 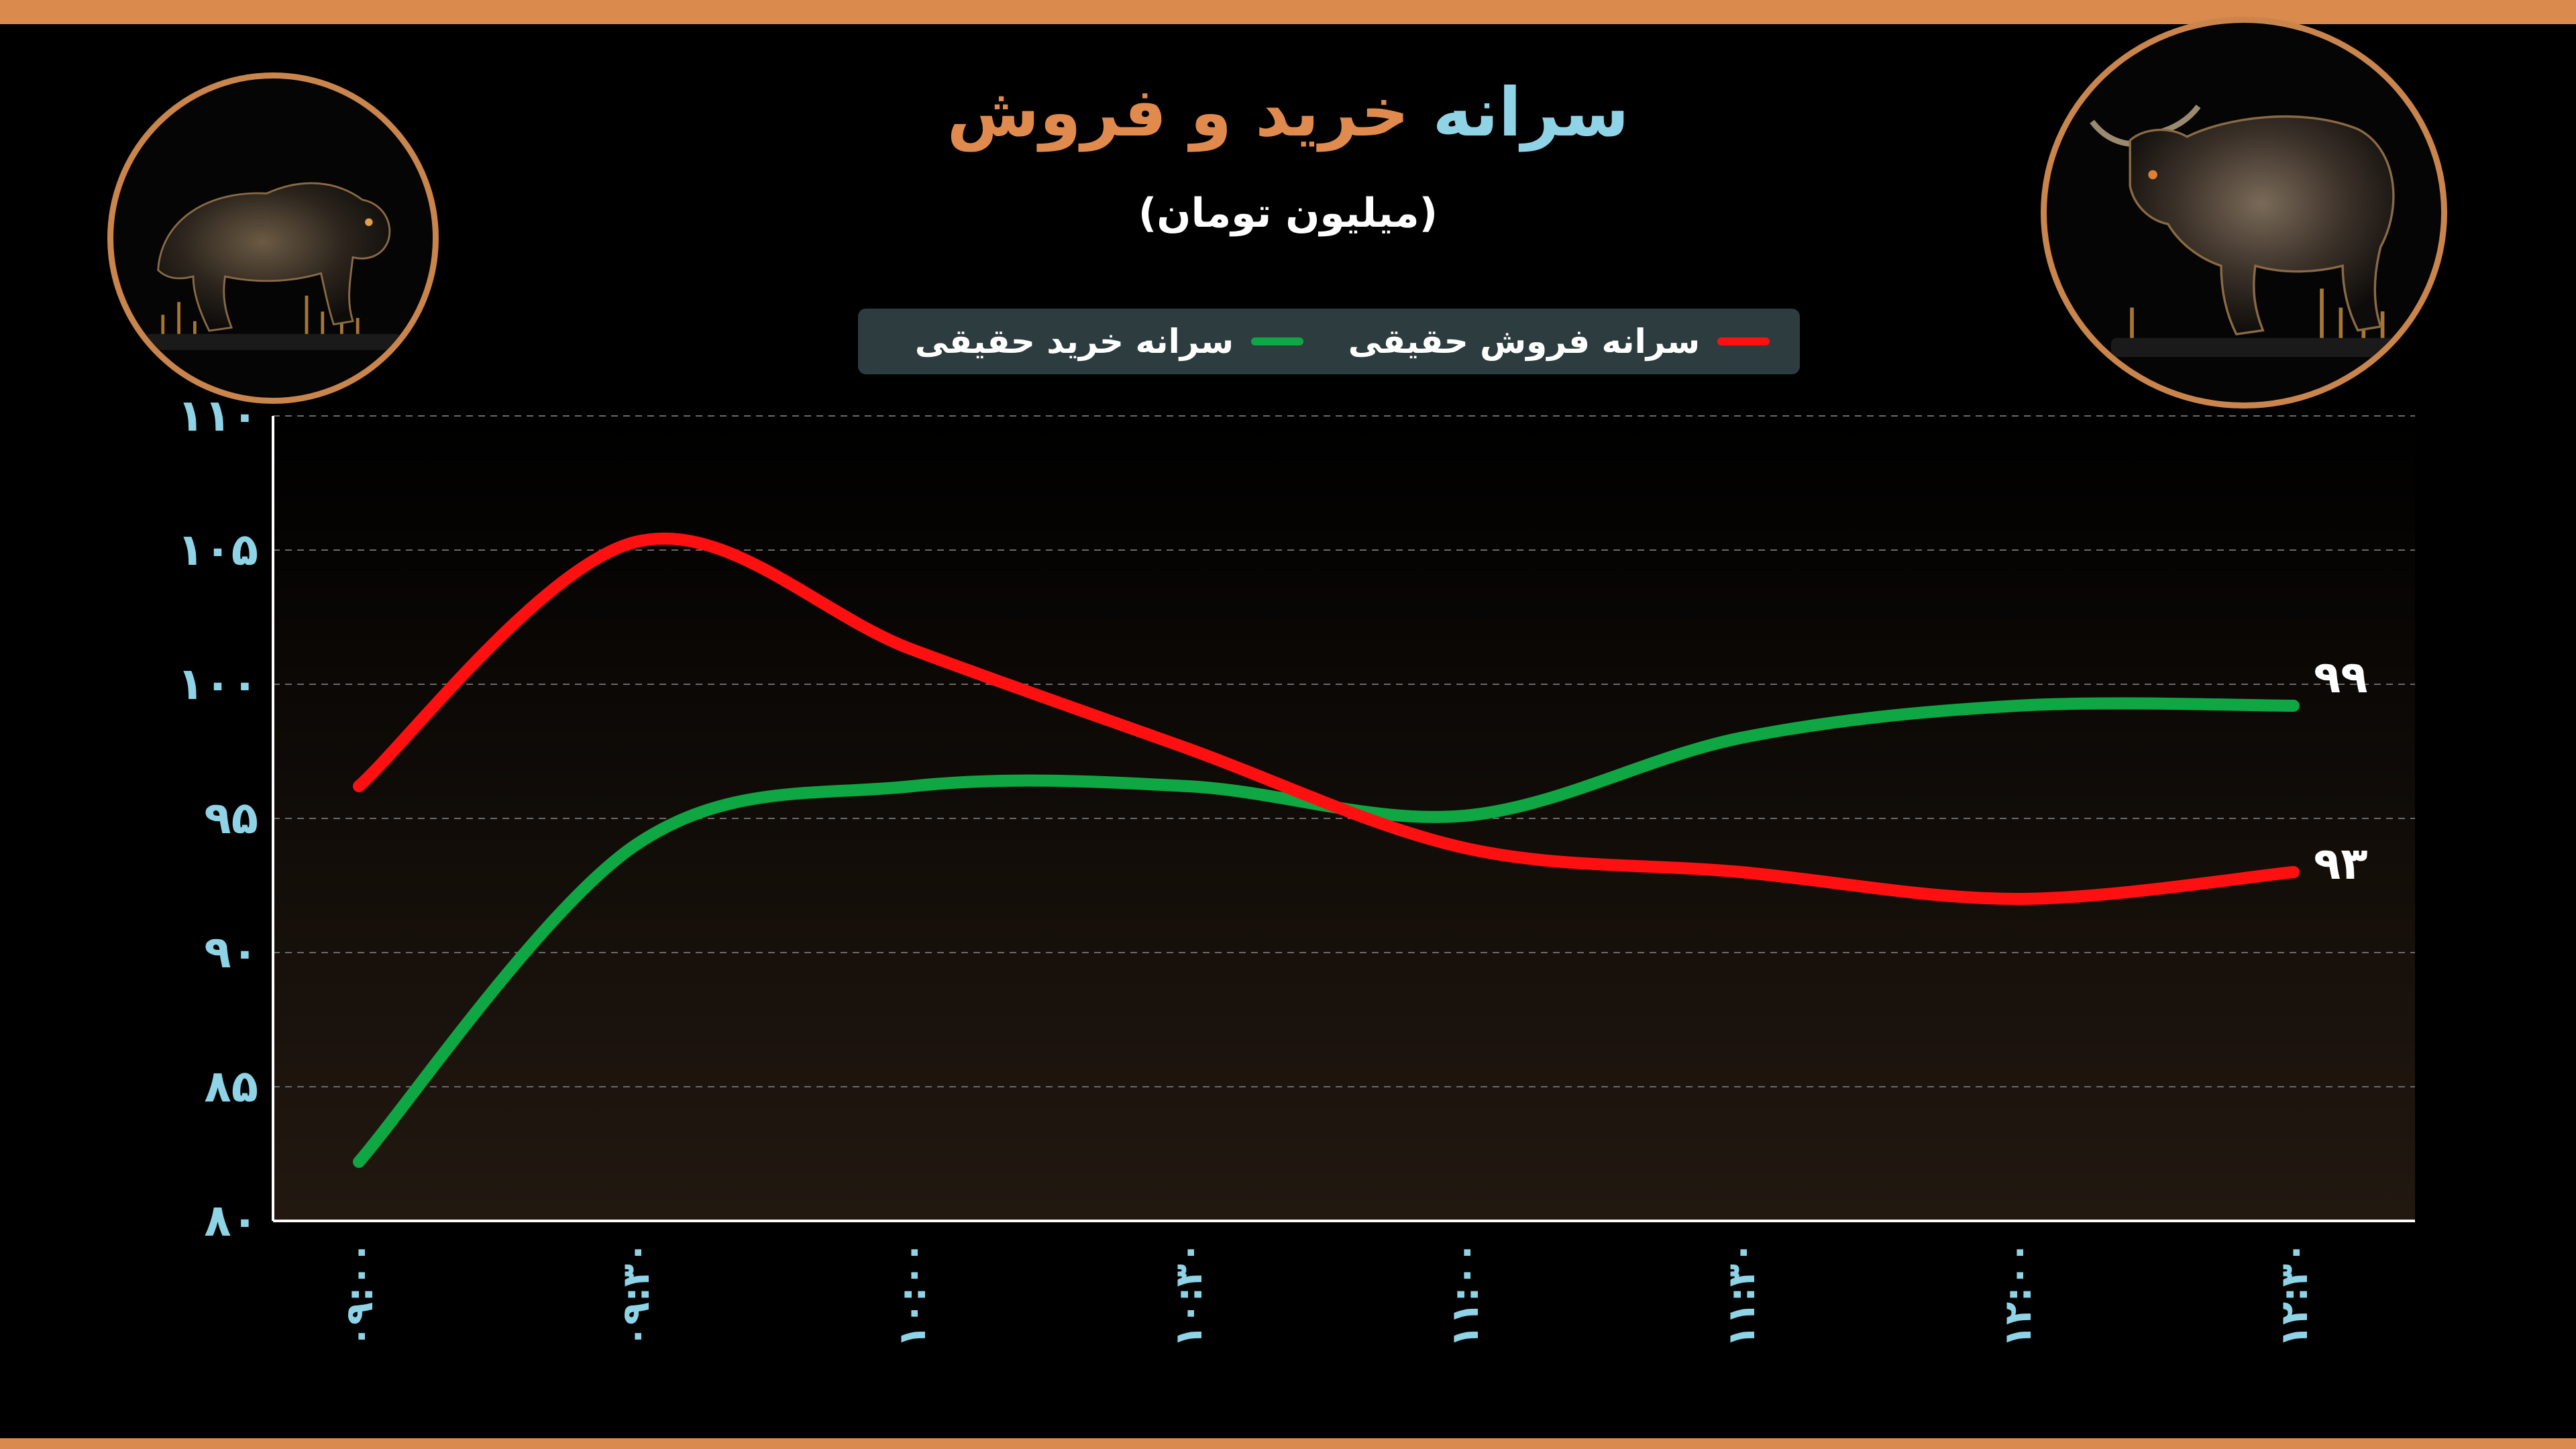 I want to click on y-tick-label: ۸۵, so click(x=231, y=1086).